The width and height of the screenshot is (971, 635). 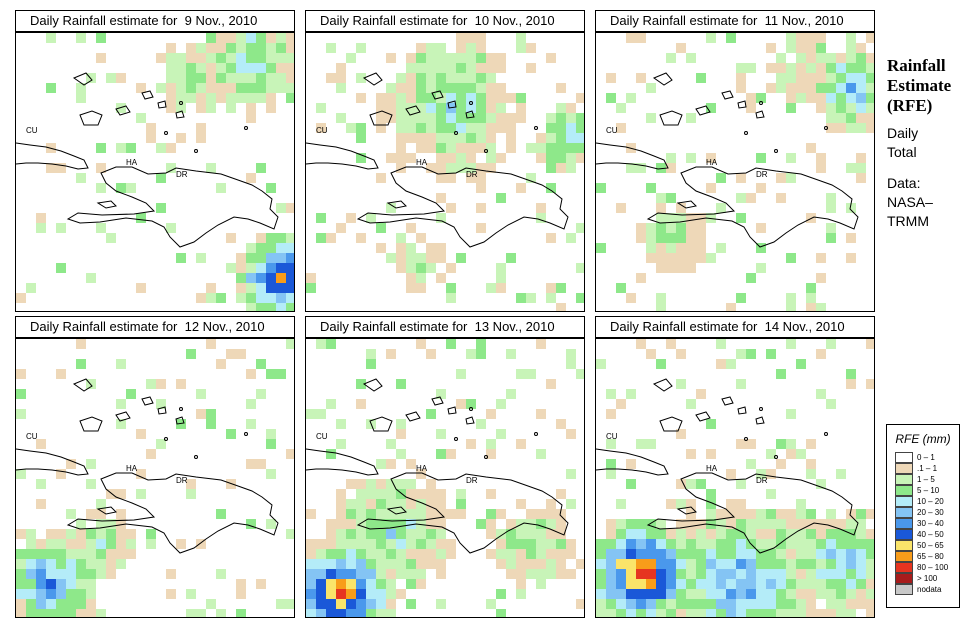 I want to click on legend-item: > 100, so click(x=927, y=578).